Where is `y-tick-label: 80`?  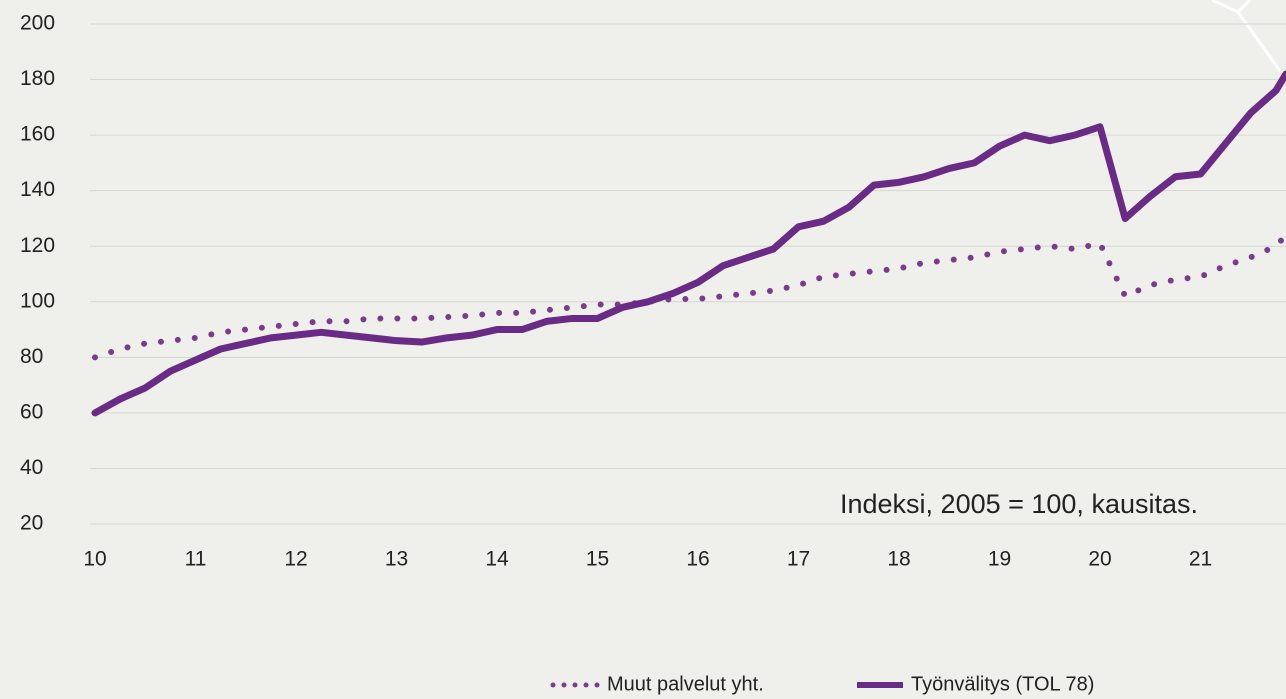 y-tick-label: 80 is located at coordinates (31, 356).